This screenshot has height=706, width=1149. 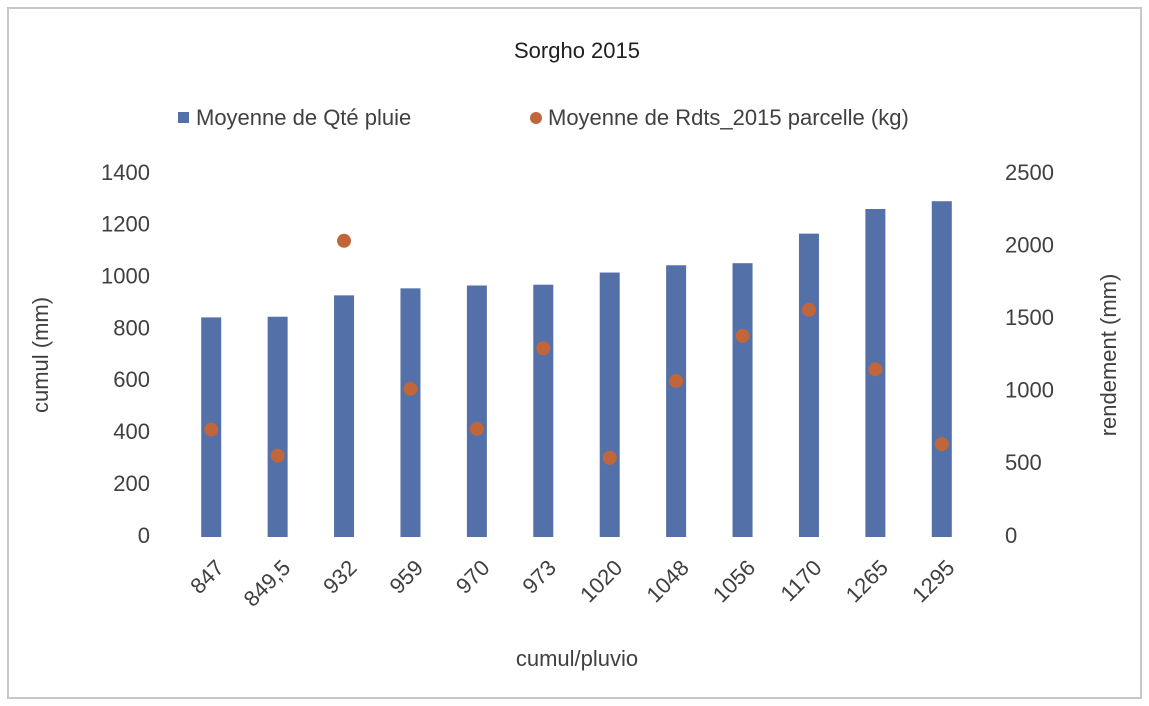 I want to click on y-axis-label: cumul (mm), so click(x=40, y=355).